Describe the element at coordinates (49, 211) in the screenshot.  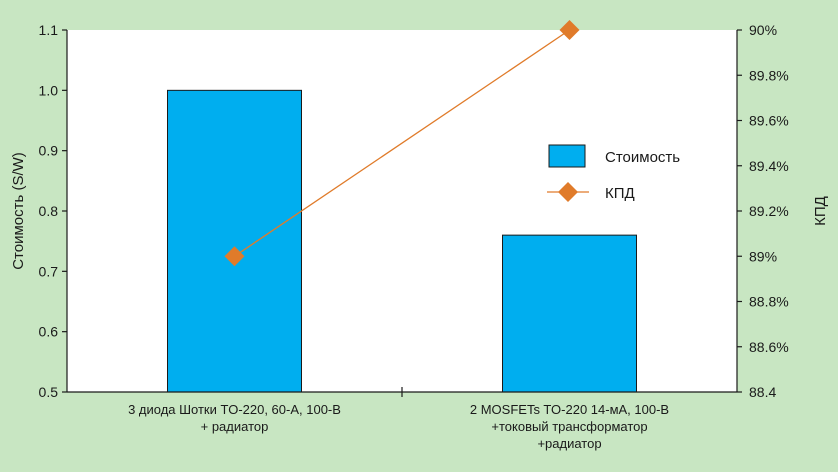
I see `y-tick-label-left: 0.8` at that location.